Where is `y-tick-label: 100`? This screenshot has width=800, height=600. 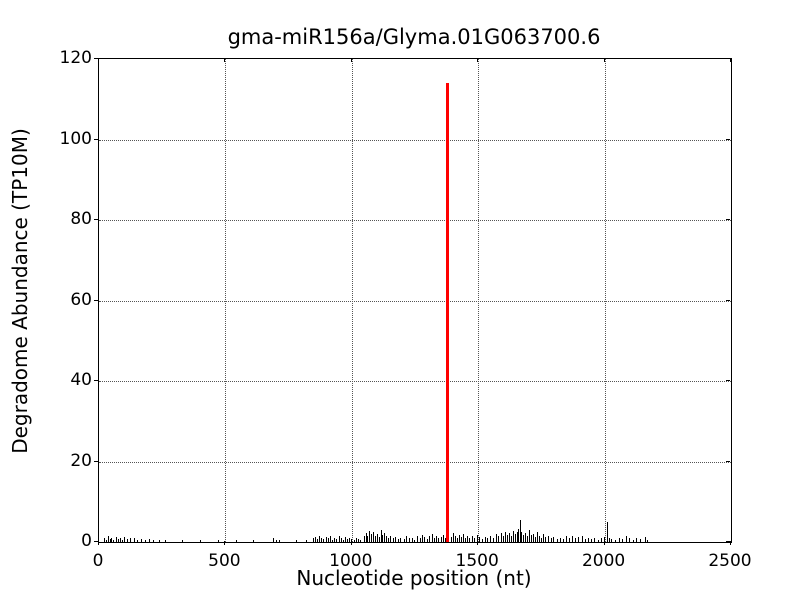
y-tick-label: 100 is located at coordinates (75, 138).